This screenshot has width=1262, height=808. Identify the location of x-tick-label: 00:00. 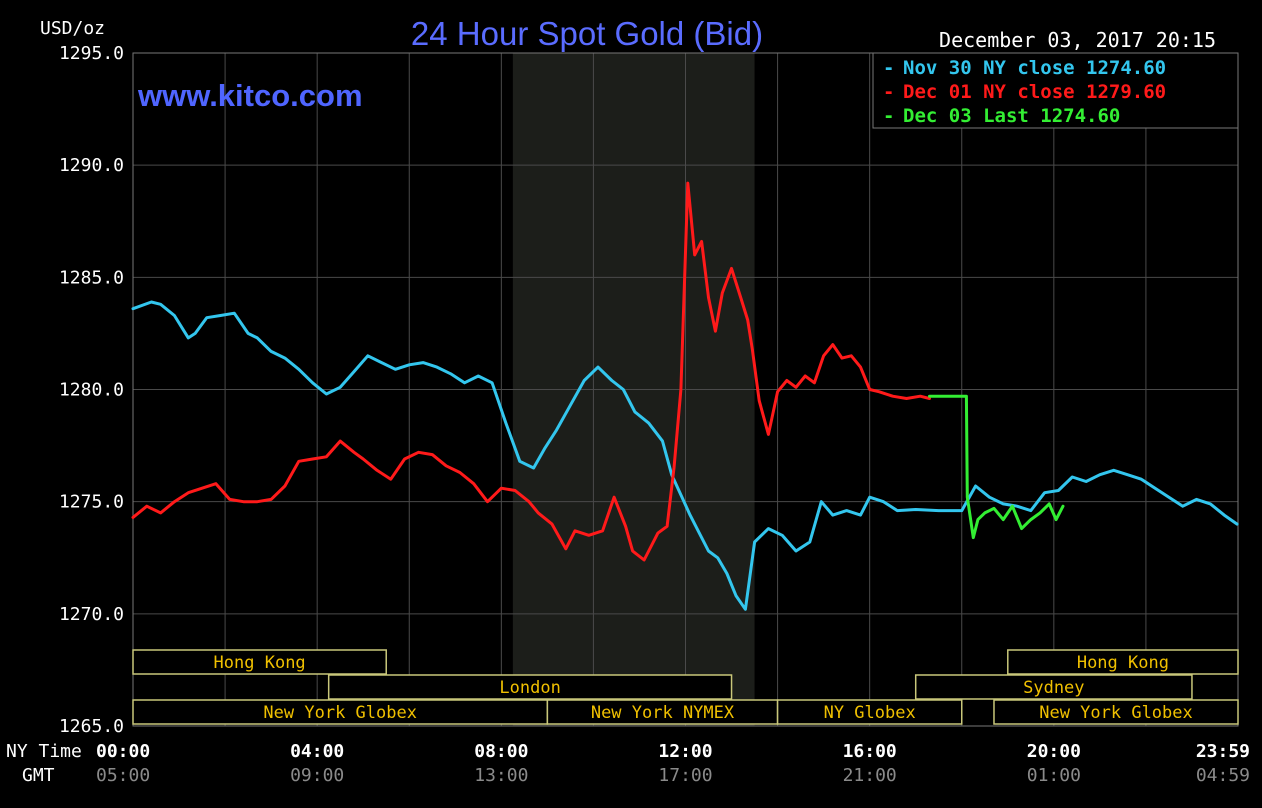
(123, 751).